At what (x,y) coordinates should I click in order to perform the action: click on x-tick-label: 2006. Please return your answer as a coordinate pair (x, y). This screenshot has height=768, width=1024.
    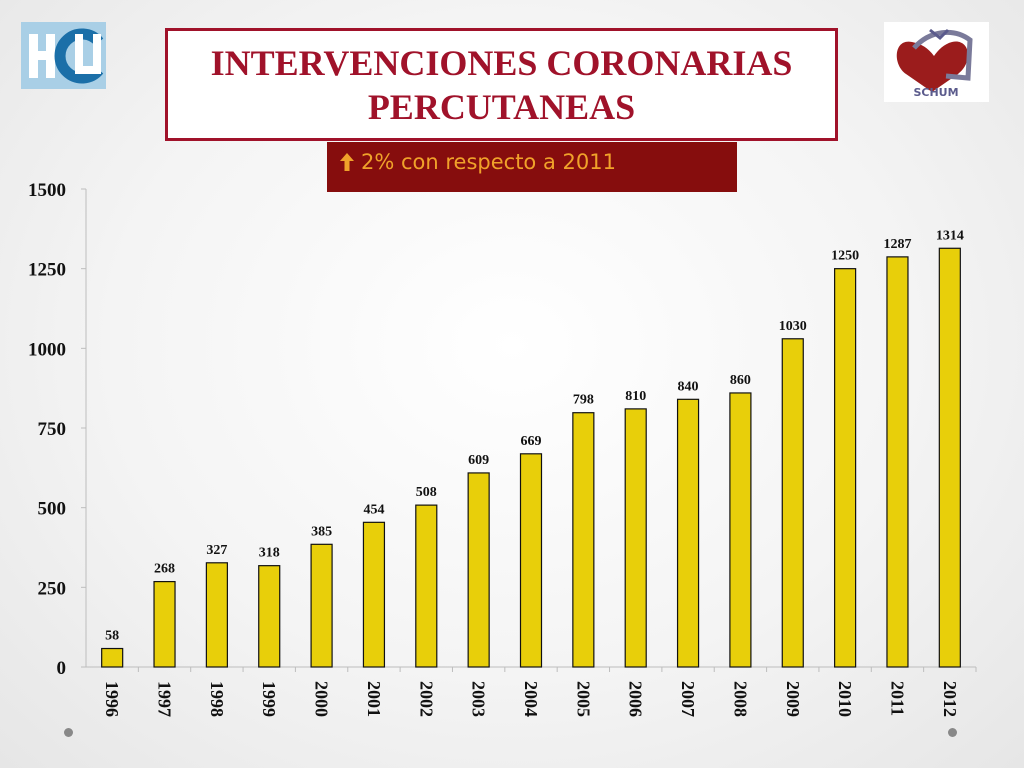
    Looking at the image, I should click on (636, 699).